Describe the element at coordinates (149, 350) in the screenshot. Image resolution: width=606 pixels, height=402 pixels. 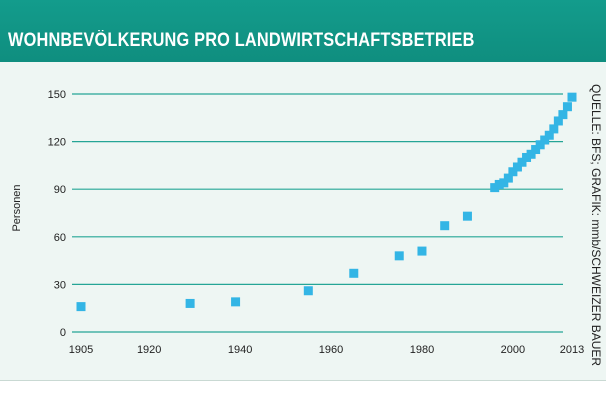
I see `x-tick-label: 1920` at that location.